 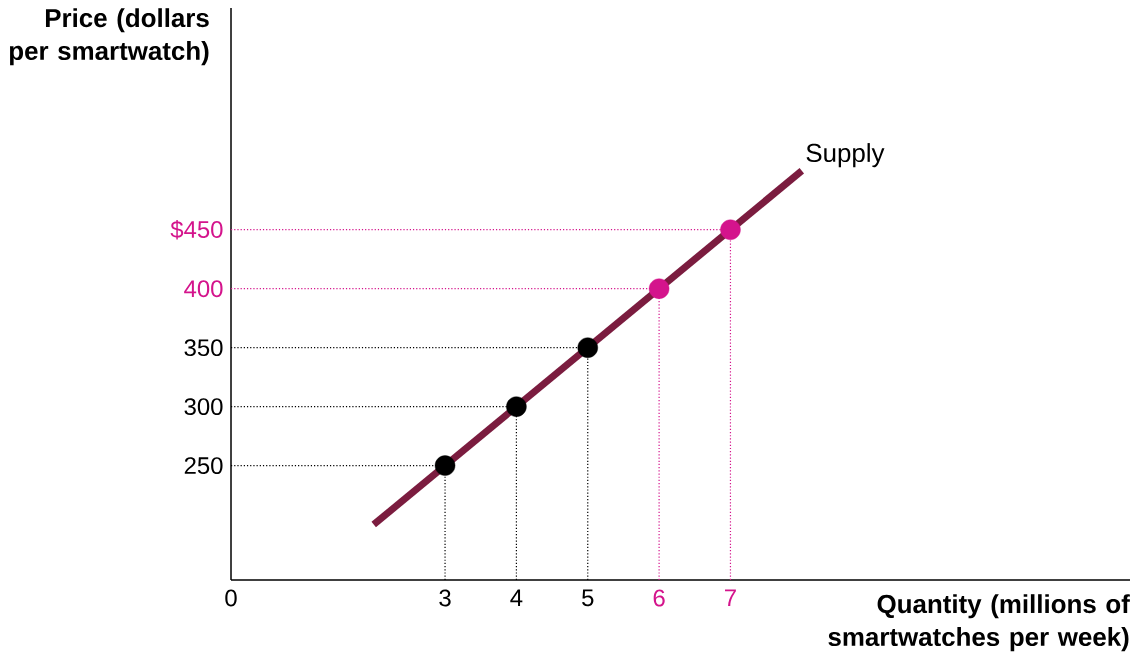 What do you see at coordinates (588, 598) in the screenshot?
I see `x-tick-label: 5` at bounding box center [588, 598].